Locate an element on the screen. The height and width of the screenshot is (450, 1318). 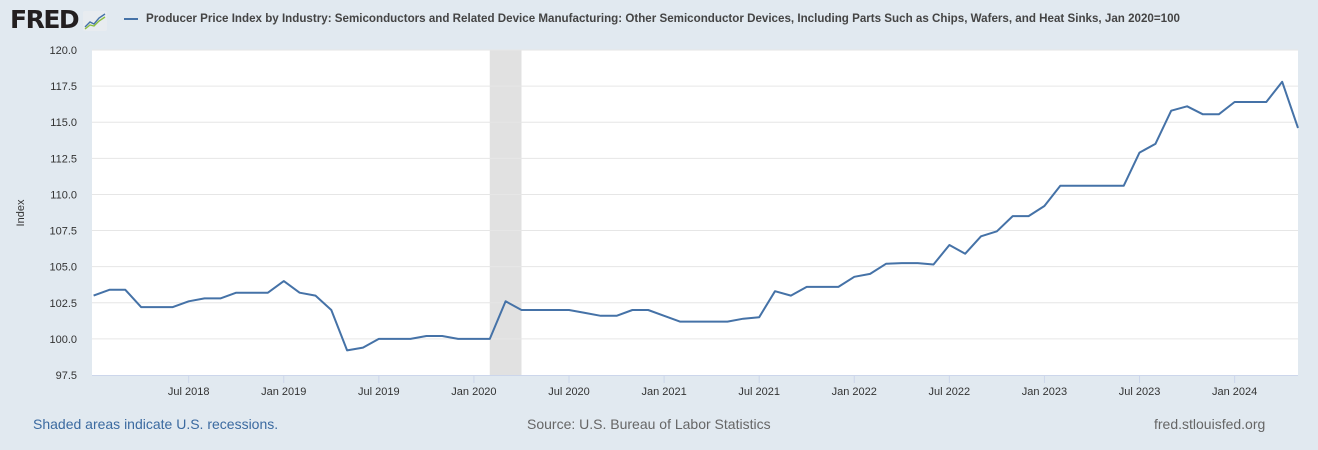
x-tick-label: Jan 2021 is located at coordinates (663, 392).